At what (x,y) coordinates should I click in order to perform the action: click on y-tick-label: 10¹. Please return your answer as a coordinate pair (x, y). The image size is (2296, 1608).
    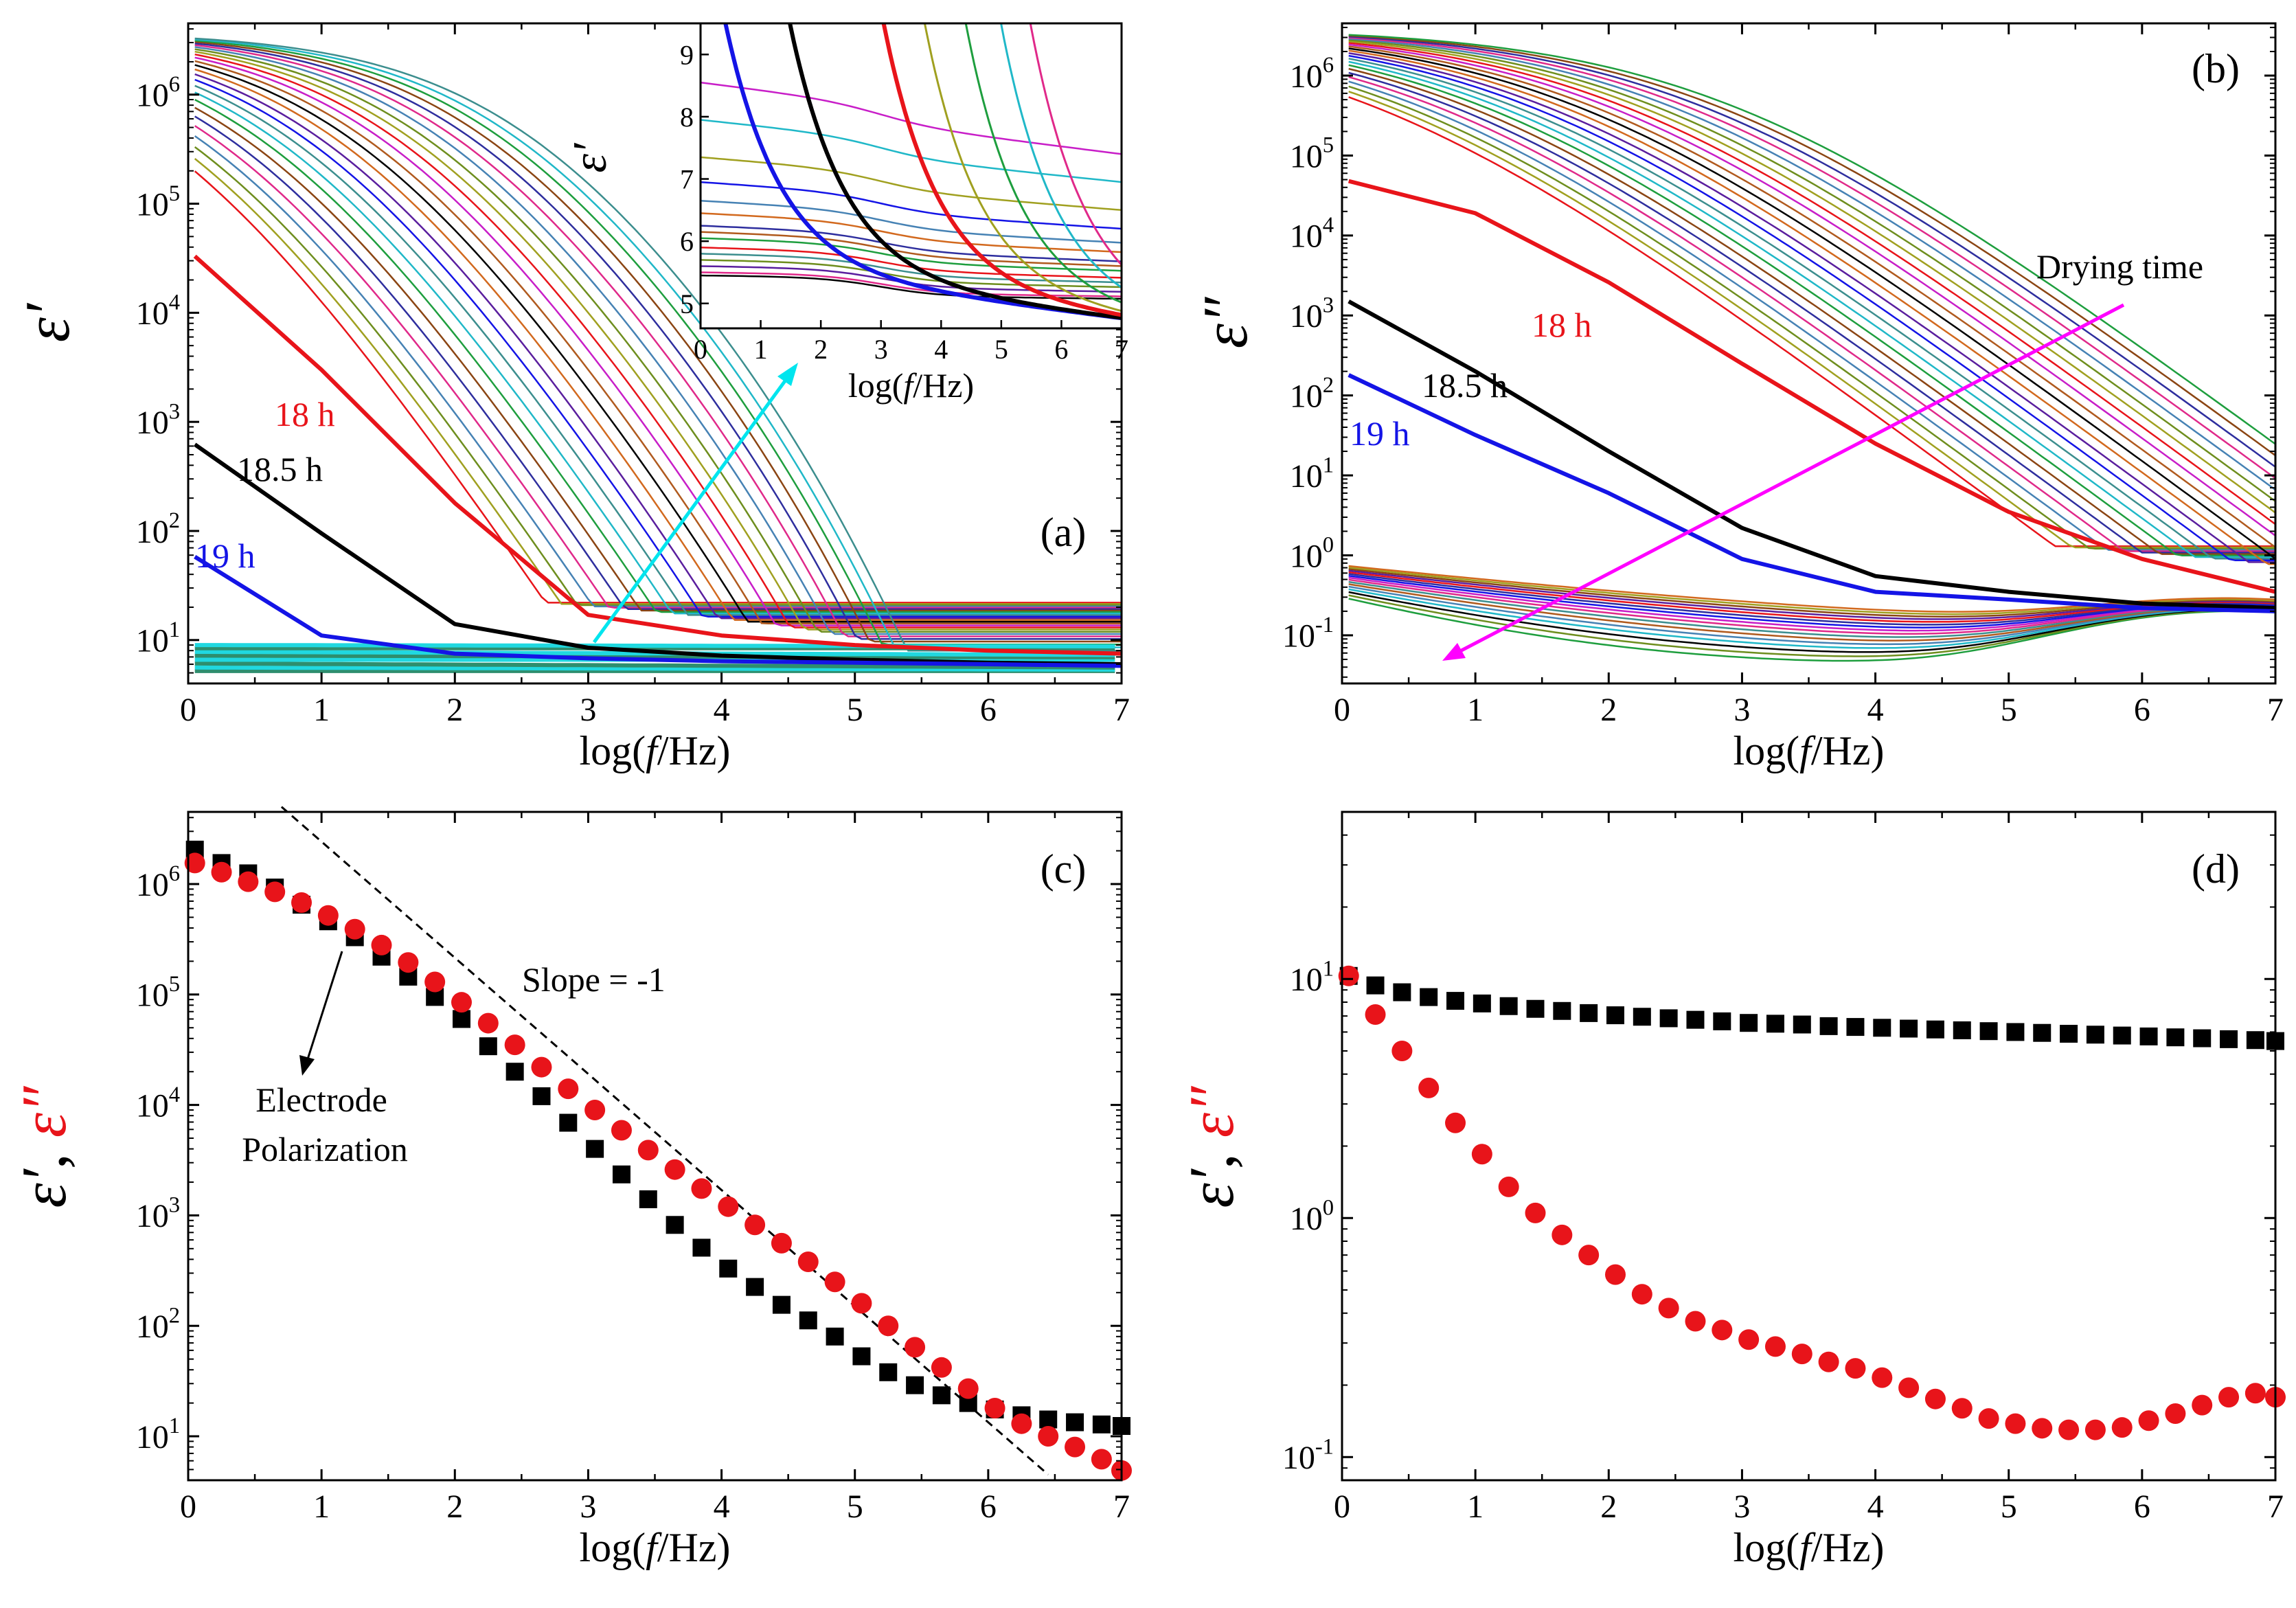
    Looking at the image, I should click on (1312, 474).